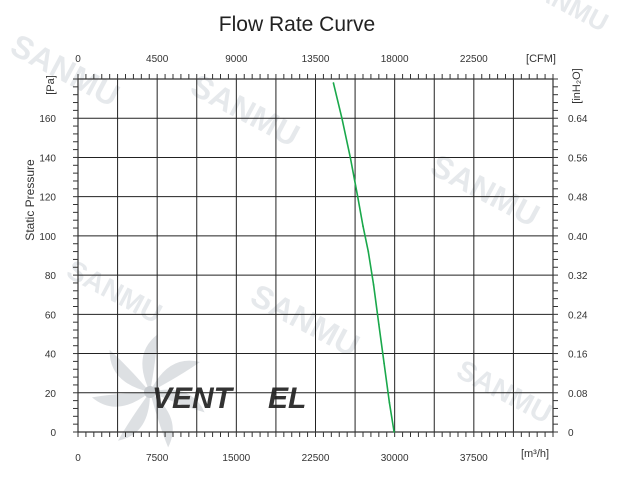 The width and height of the screenshot is (617, 504). What do you see at coordinates (578, 355) in the screenshot?
I see `y2-tick-label: 0.16` at bounding box center [578, 355].